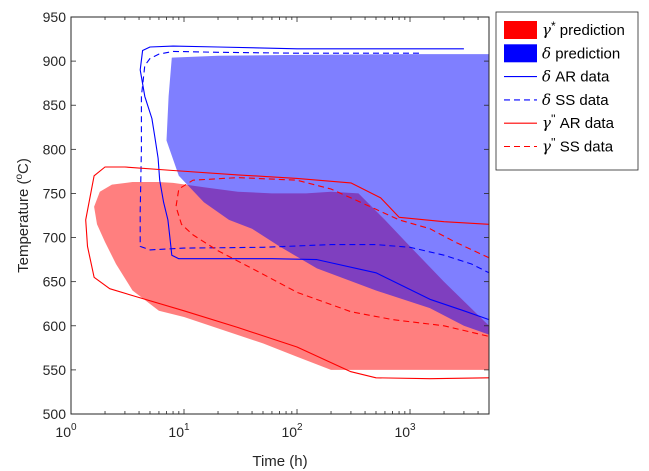  What do you see at coordinates (578, 146) in the screenshot?
I see `legend-label: γ'' SS data` at bounding box center [578, 146].